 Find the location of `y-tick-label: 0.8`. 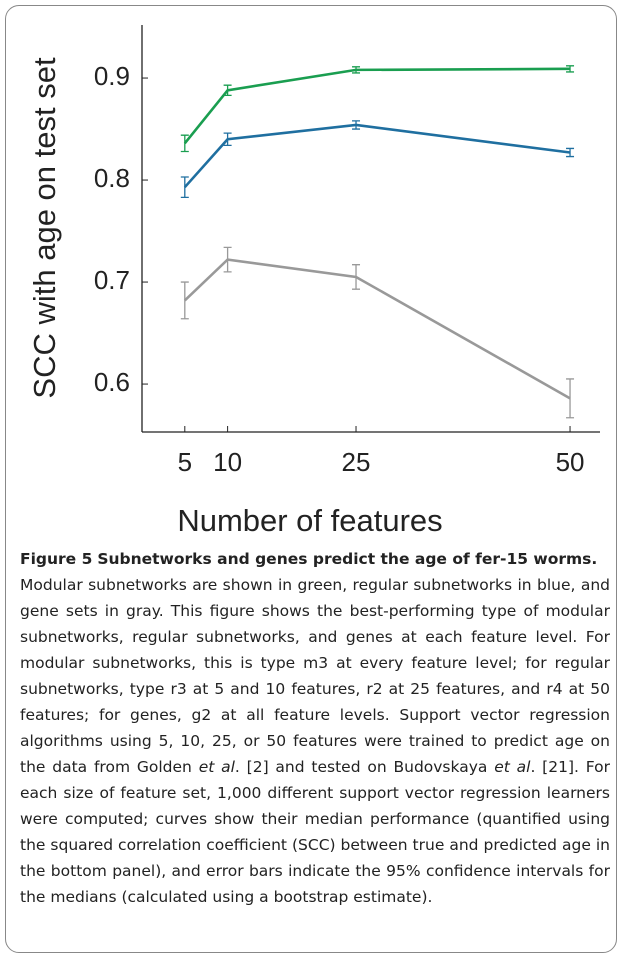

y-tick-label: 0.8 is located at coordinates (112, 178).